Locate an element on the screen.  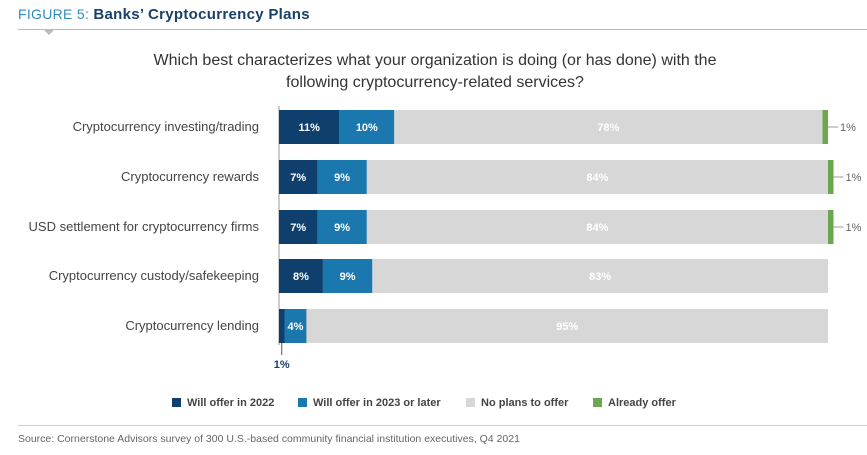
pointer-triangle is located at coordinates (49, 32).